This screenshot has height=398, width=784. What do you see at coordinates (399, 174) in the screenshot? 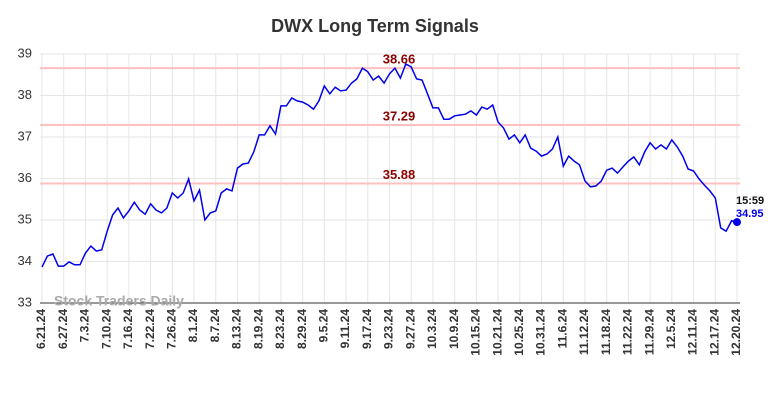
I see `signal-label: 35.88` at bounding box center [399, 174].